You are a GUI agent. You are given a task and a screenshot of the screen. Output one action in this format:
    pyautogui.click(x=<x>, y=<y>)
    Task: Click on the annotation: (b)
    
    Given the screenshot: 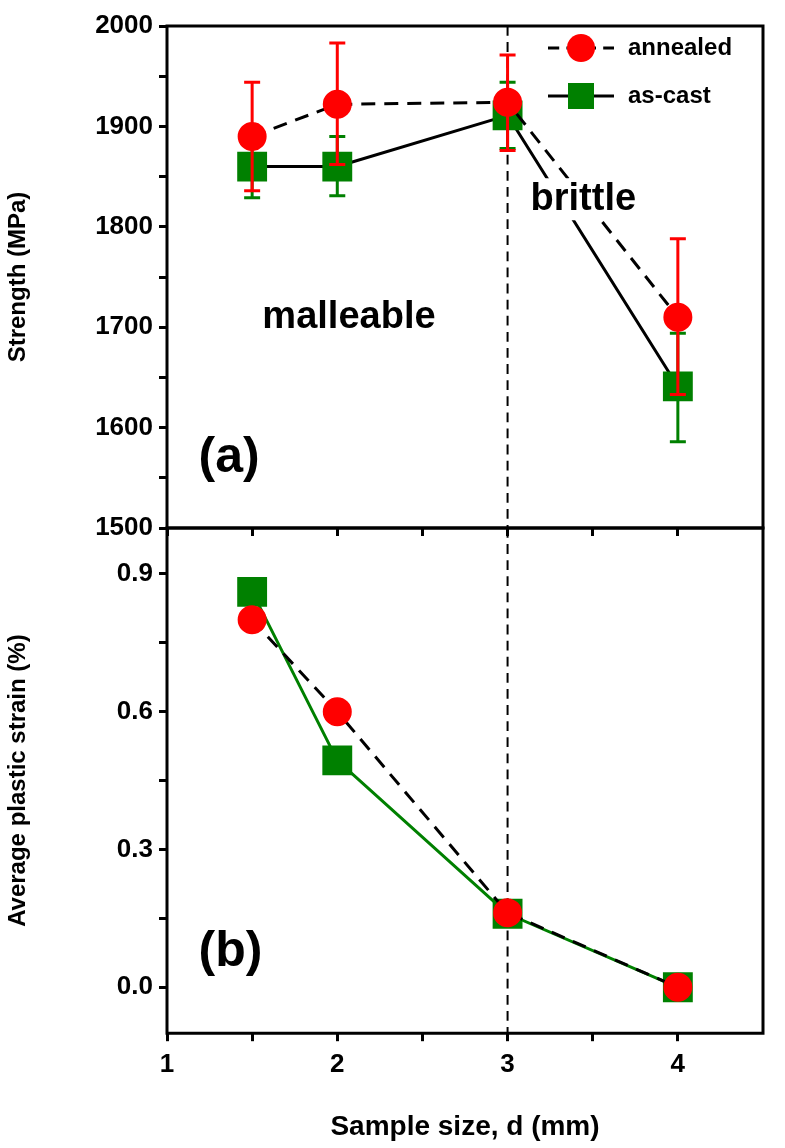 What is the action you would take?
    pyautogui.click(x=230, y=949)
    